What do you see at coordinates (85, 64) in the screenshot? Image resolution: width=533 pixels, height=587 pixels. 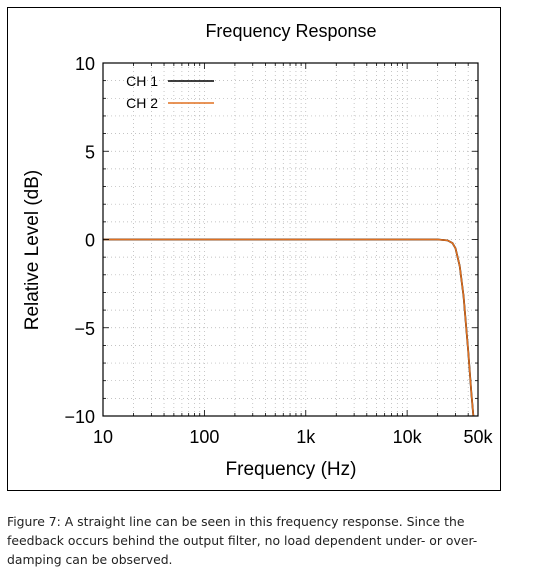 I see `y-tick-label: 10` at bounding box center [85, 64].